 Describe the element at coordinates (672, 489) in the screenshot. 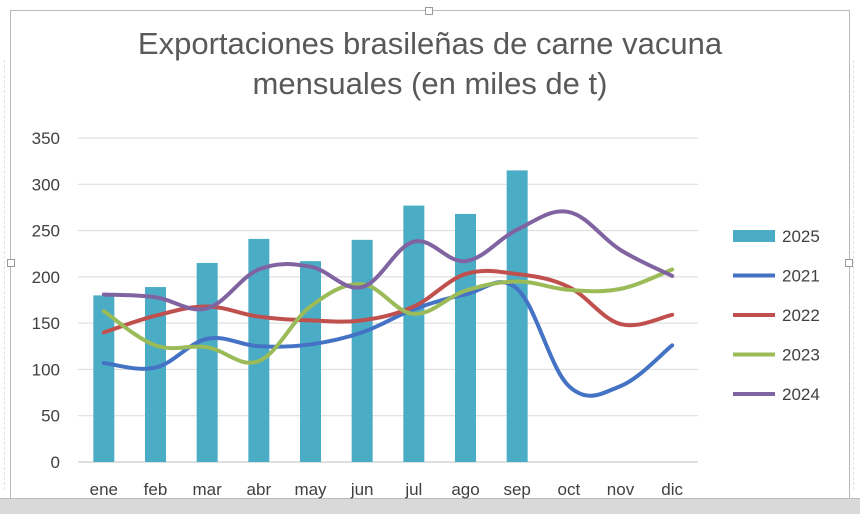

I see `x-tick-label: dic` at that location.